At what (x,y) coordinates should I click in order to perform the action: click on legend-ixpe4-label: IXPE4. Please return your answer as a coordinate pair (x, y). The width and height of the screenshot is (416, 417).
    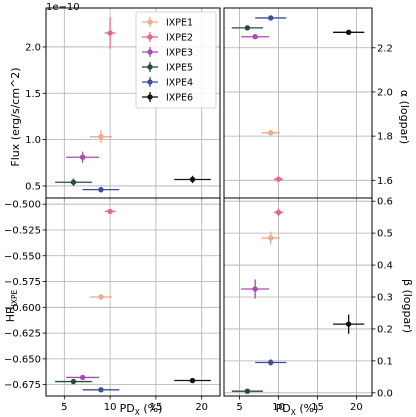
    Looking at the image, I should click on (179, 83).